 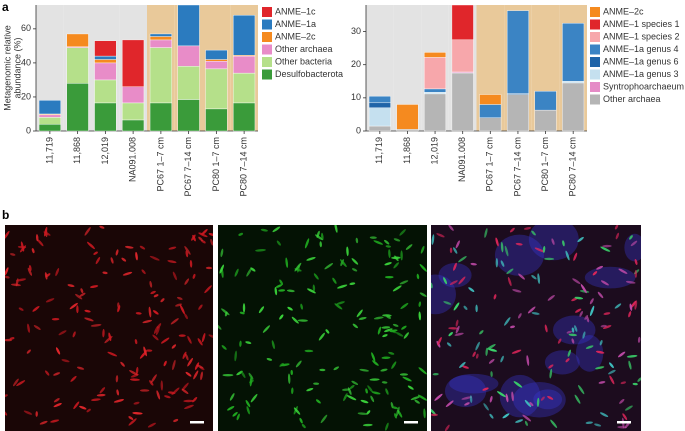 I want to click on x-tick-label: PC80 1–7 cm, so click(x=545, y=164).